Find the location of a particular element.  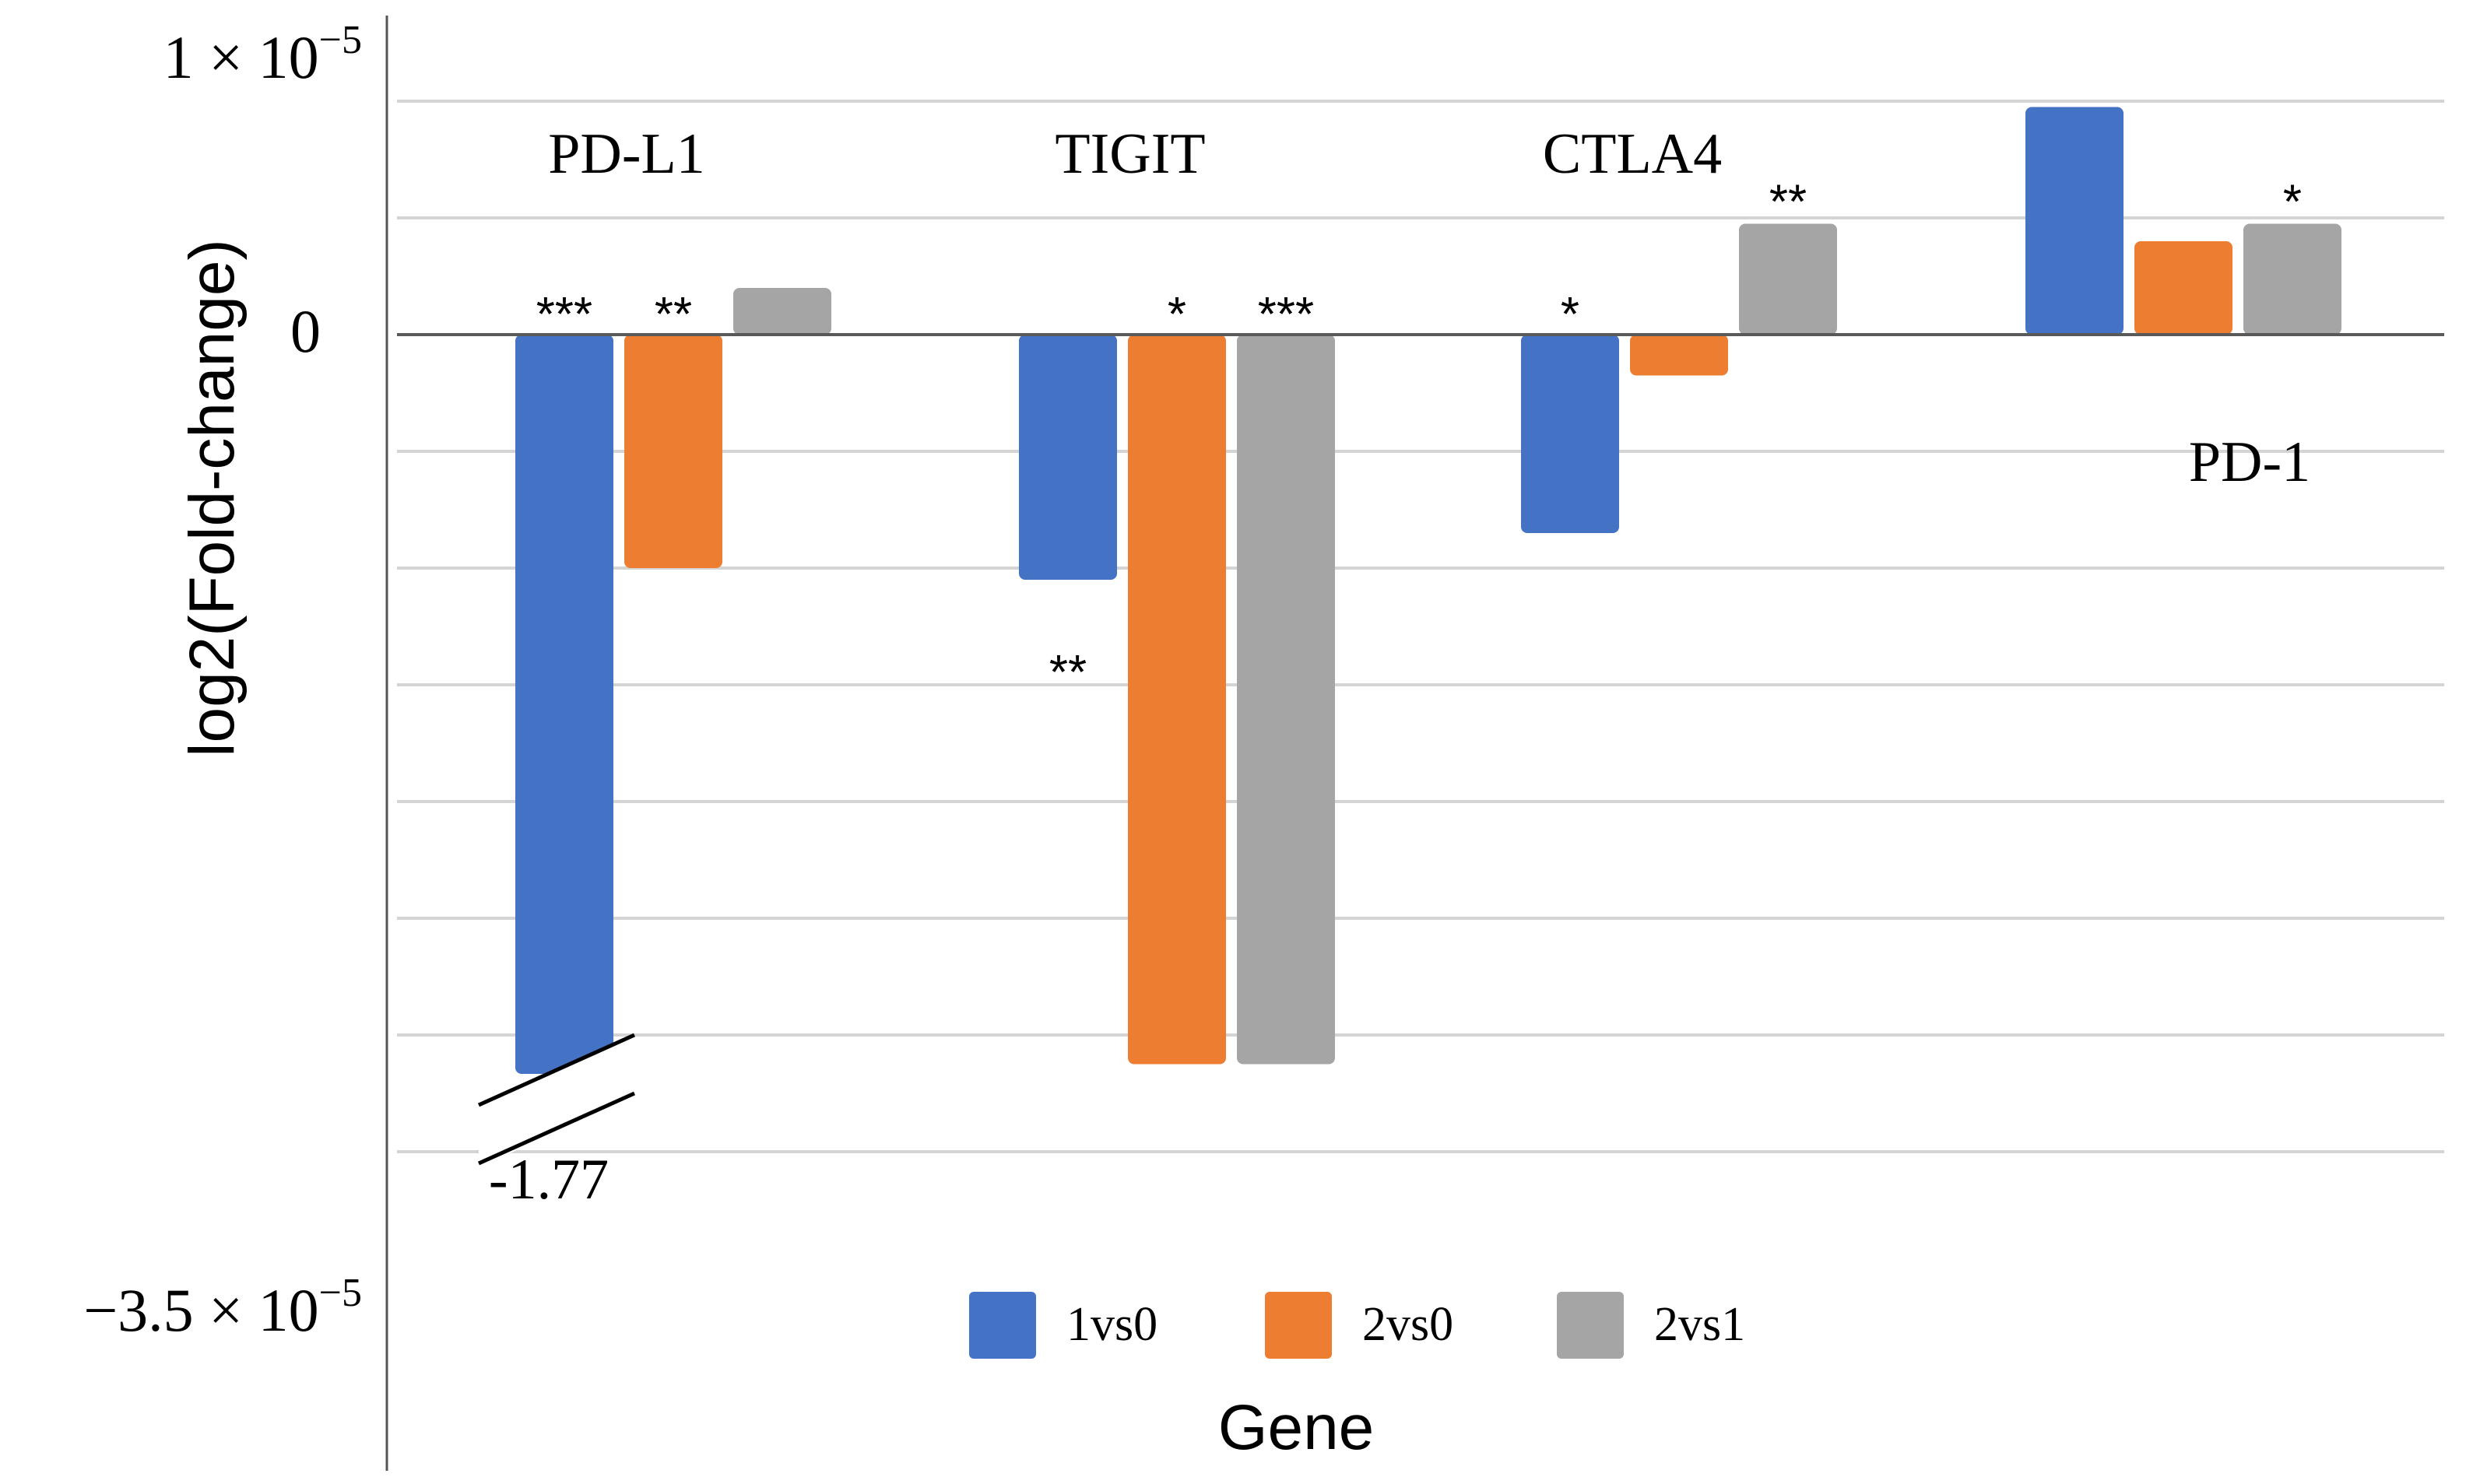

bar-1vs0-pd-l1 is located at coordinates (564, 704).